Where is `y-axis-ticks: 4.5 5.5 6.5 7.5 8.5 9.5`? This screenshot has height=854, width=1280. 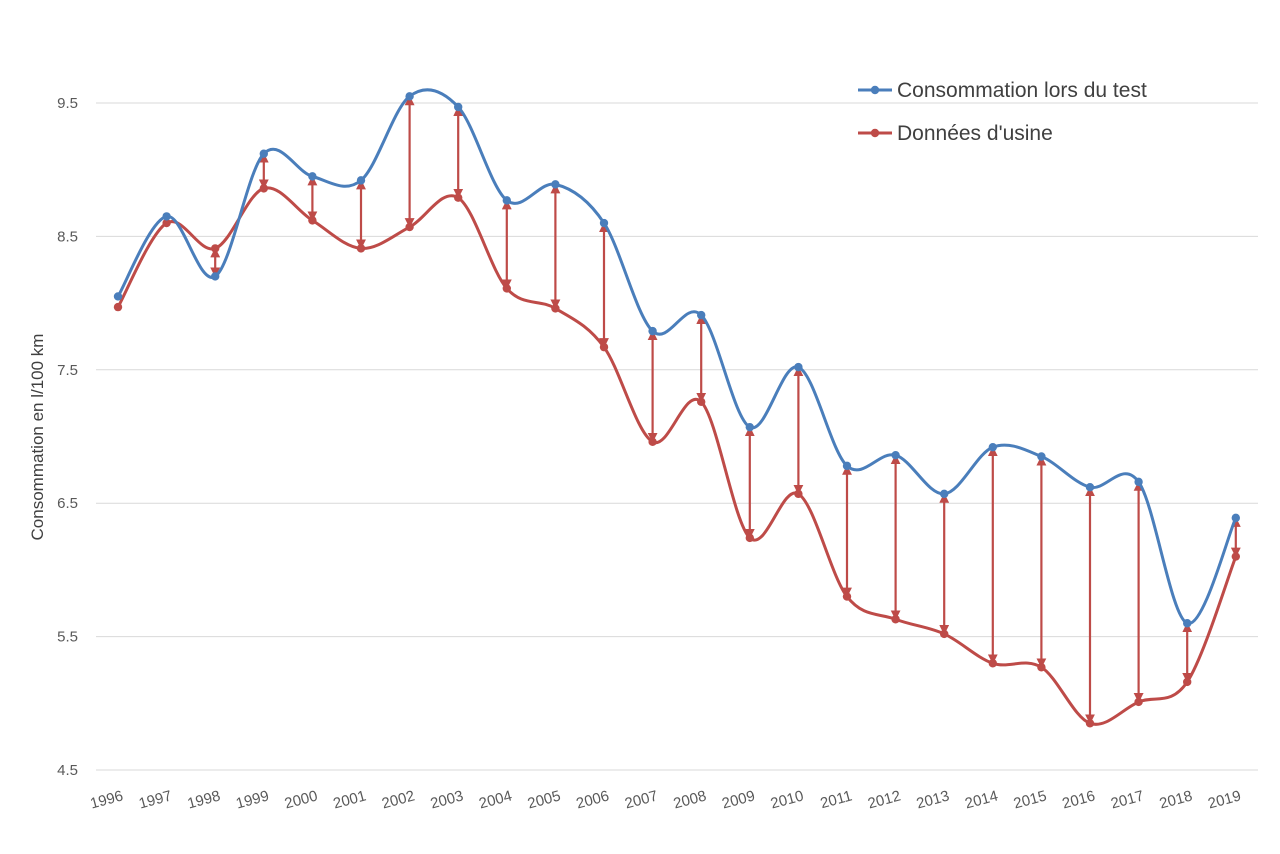
y-axis-ticks: 4.5 5.5 6.5 7.5 8.5 9.5 is located at coordinates (67, 437).